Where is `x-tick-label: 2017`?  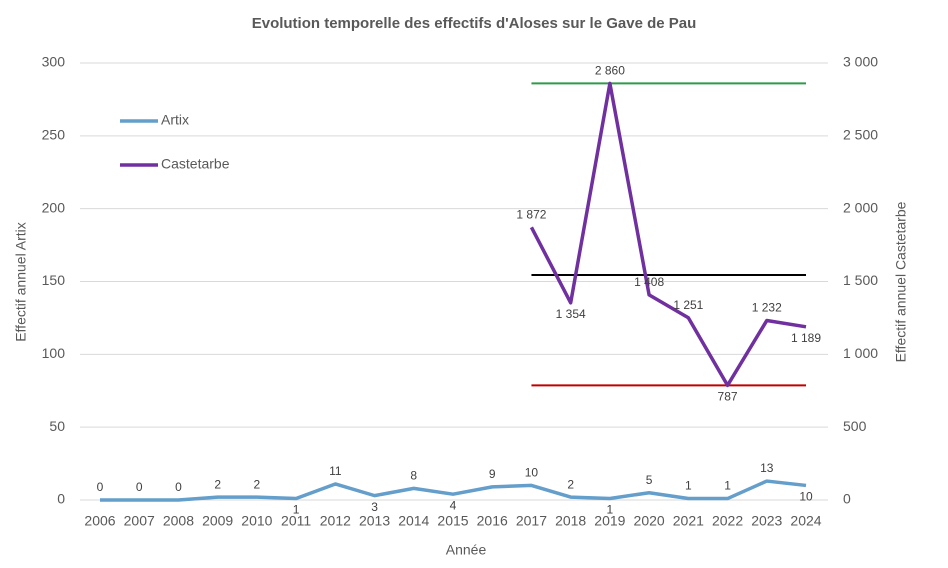 x-tick-label: 2017 is located at coordinates (531, 521).